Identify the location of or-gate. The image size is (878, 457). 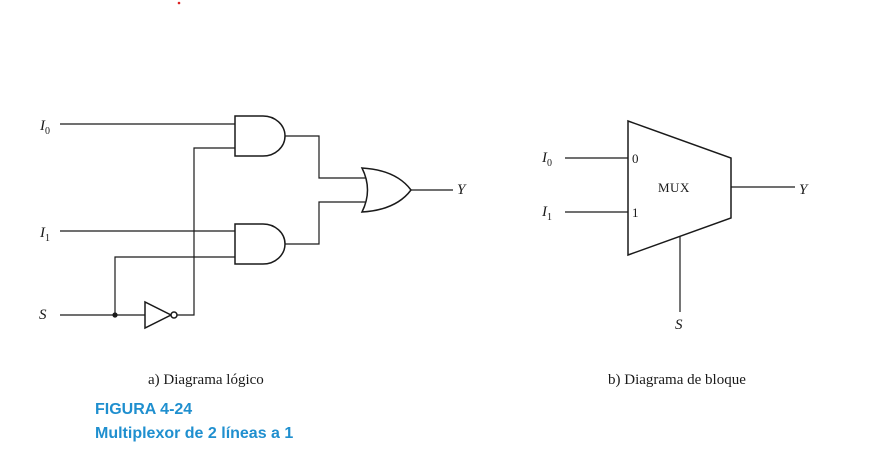
(386, 190).